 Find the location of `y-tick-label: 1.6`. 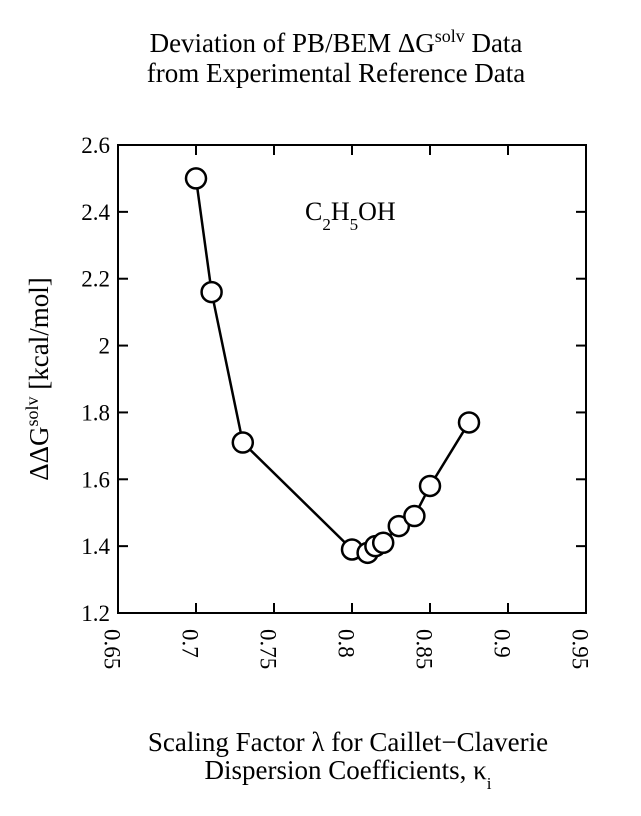

y-tick-label: 1.6 is located at coordinates (95, 479).